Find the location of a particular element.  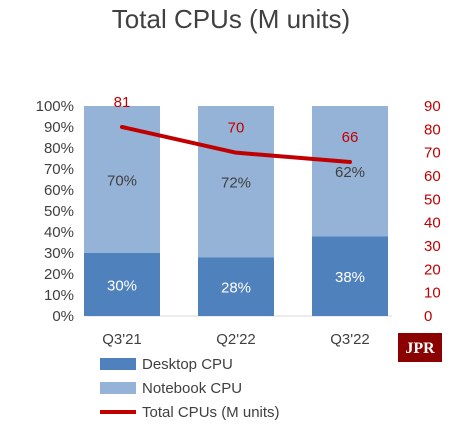

category-axis: Q3'21 Q2'22 Q3'22 is located at coordinates (236, 339).